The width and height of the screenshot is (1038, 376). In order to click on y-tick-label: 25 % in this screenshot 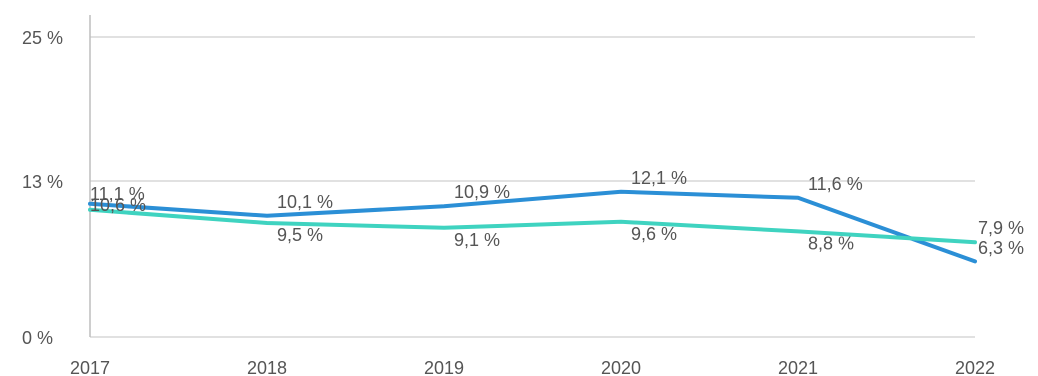, I will do `click(42, 38)`.